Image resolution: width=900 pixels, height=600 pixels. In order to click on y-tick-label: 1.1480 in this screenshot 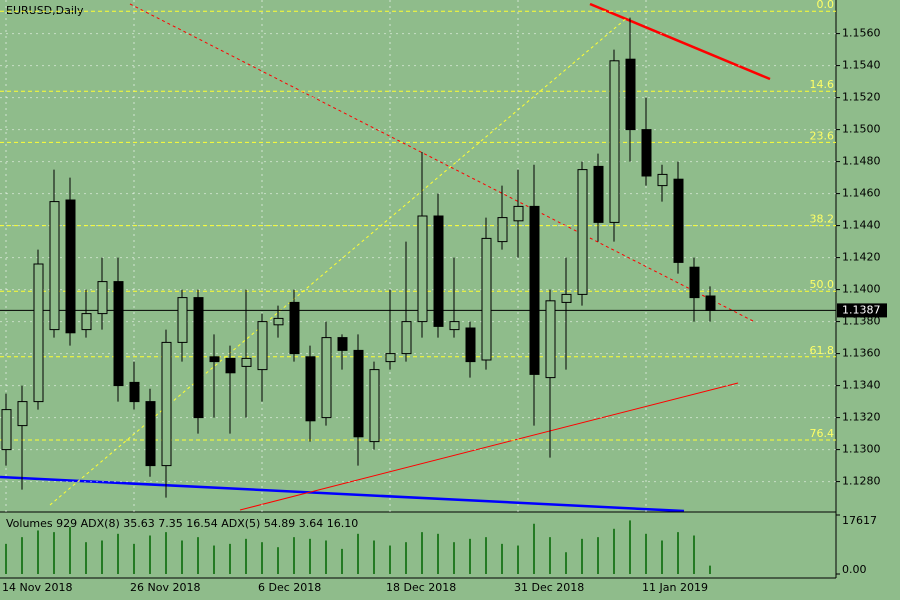, I will do `click(861, 161)`.